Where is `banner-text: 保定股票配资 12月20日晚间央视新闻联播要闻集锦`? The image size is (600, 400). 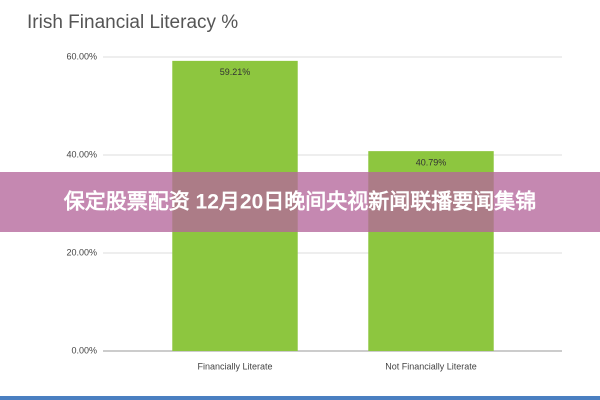 banner-text: 保定股票配资 12月20日晚间央视新闻联播要闻集锦 is located at coordinates (300, 202).